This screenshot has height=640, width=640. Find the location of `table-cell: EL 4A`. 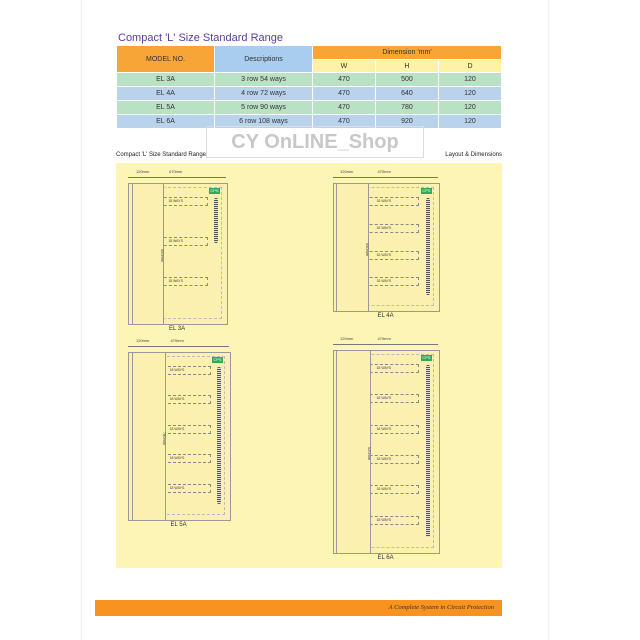

table-cell: EL 4A is located at coordinates (165, 93).